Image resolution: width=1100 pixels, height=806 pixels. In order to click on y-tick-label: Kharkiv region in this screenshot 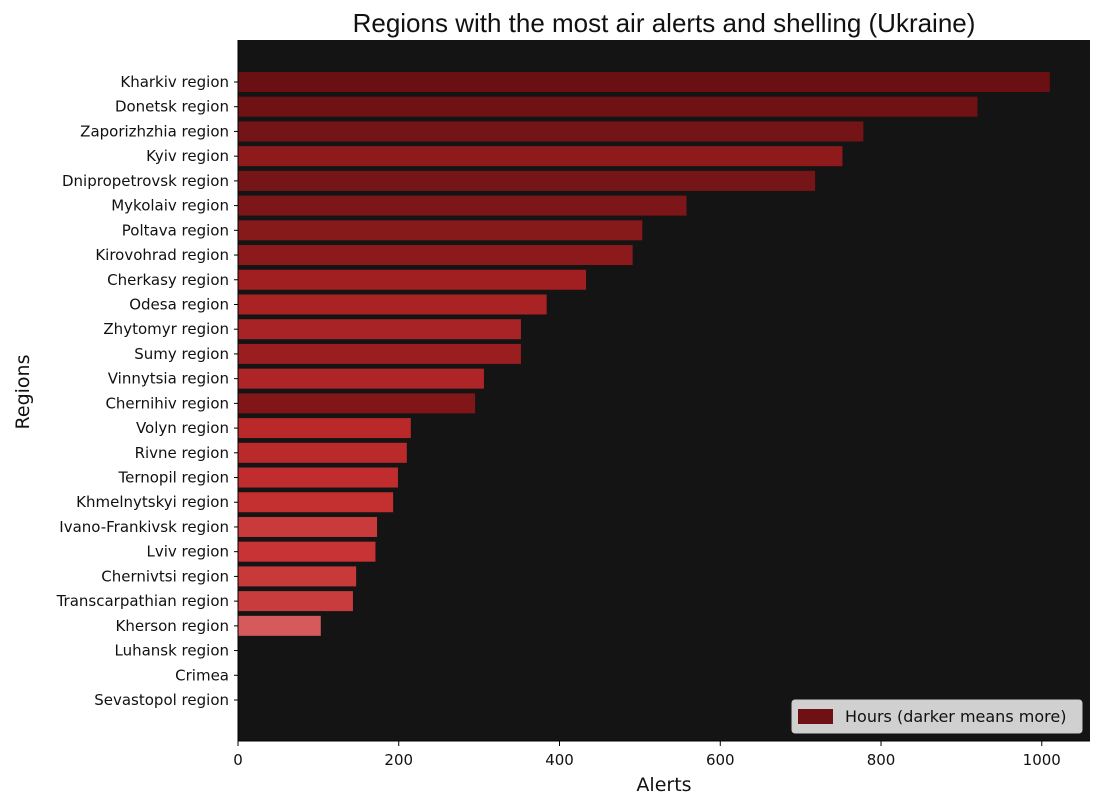, I will do `click(174, 82)`.